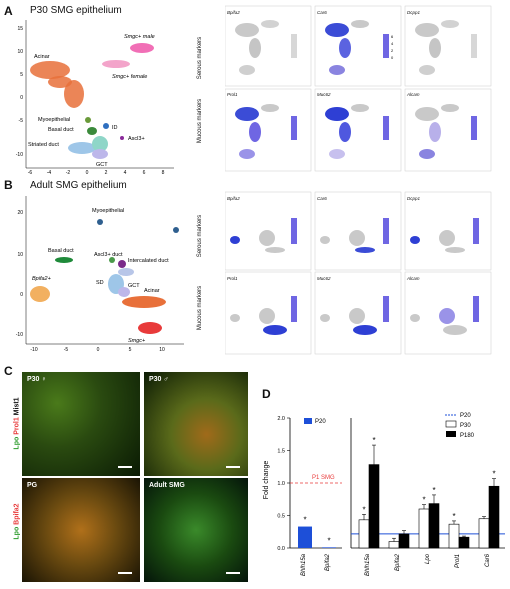 This screenshot has height=589, width=510. I want to click on panel-b-letter: B, so click(8, 185).